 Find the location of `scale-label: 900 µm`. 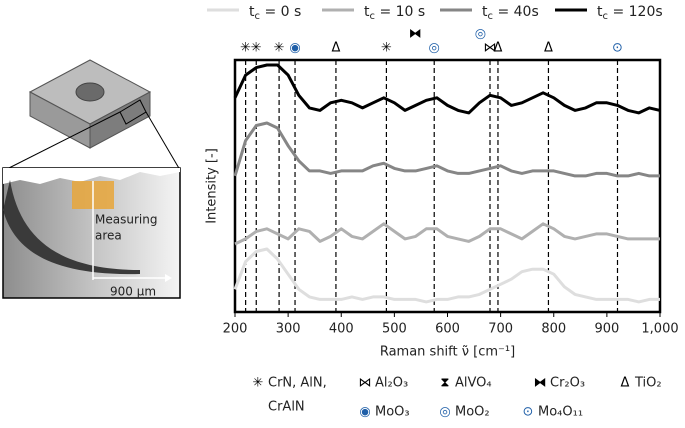

scale-label: 900 µm is located at coordinates (133, 292).